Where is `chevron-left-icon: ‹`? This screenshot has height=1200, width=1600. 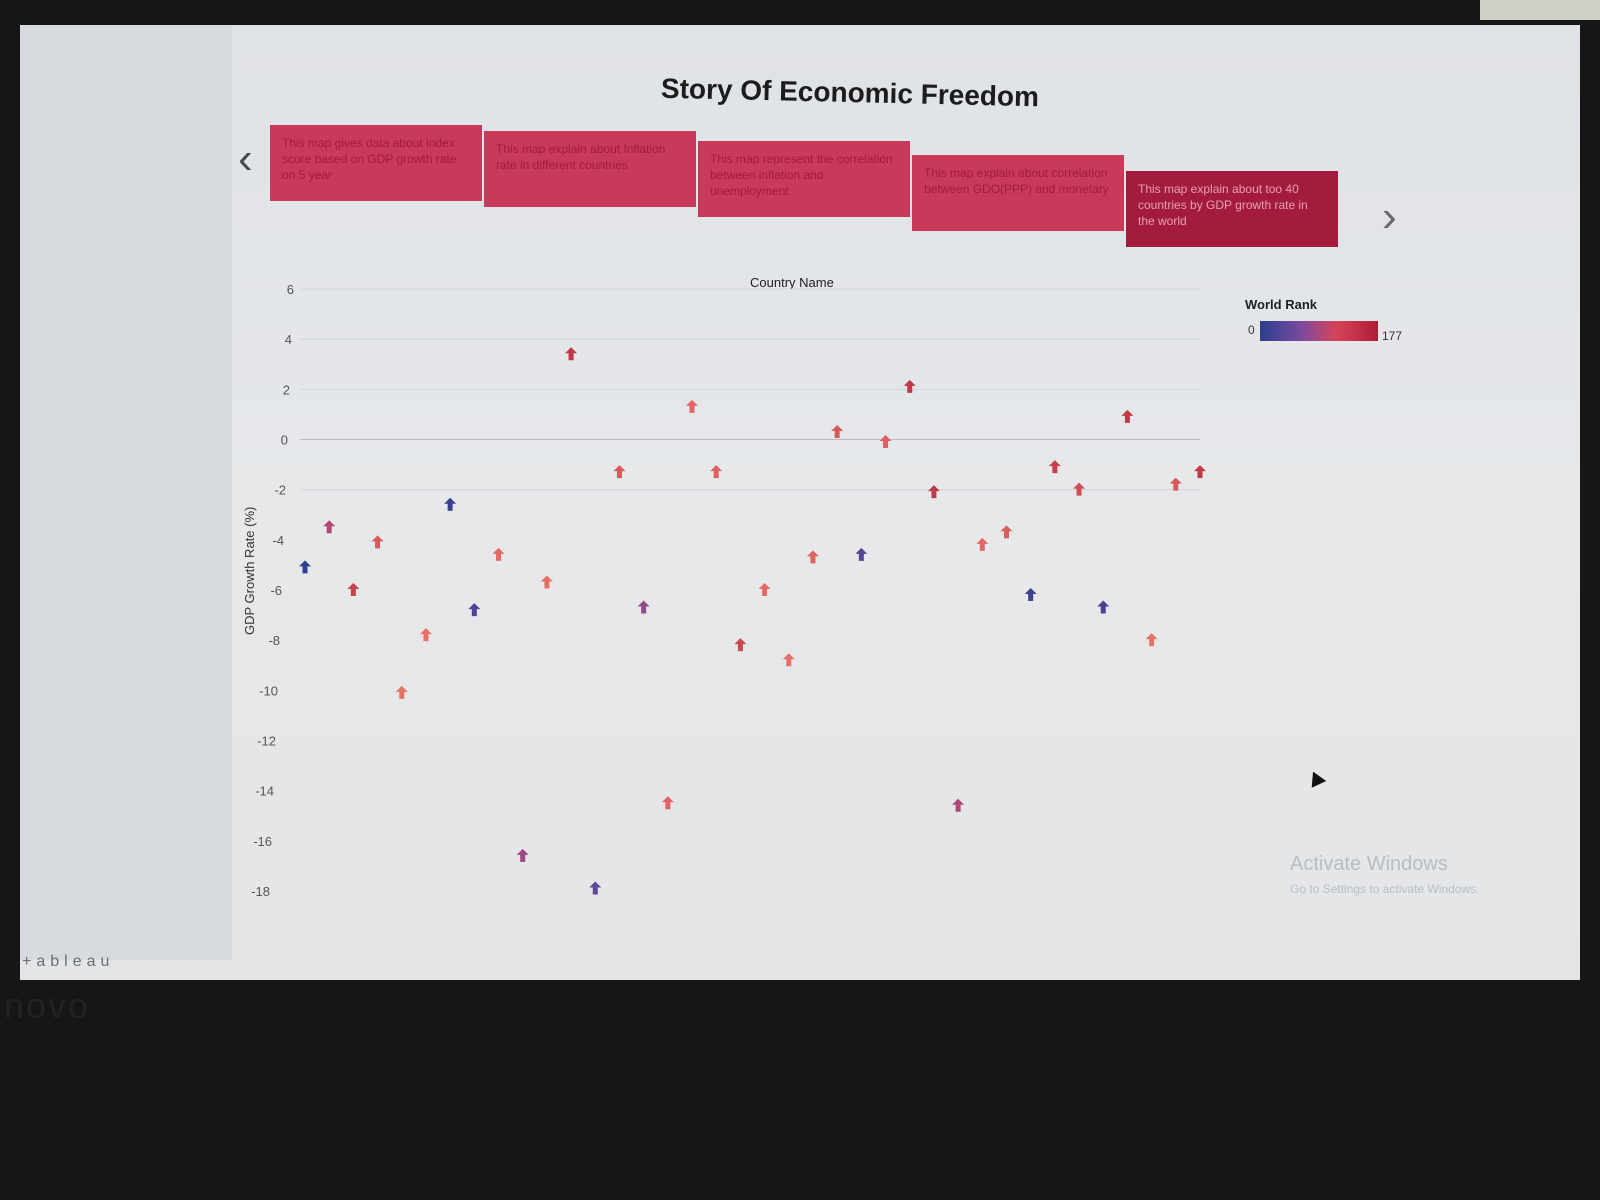
chevron-left-icon: ‹ is located at coordinates (245, 158).